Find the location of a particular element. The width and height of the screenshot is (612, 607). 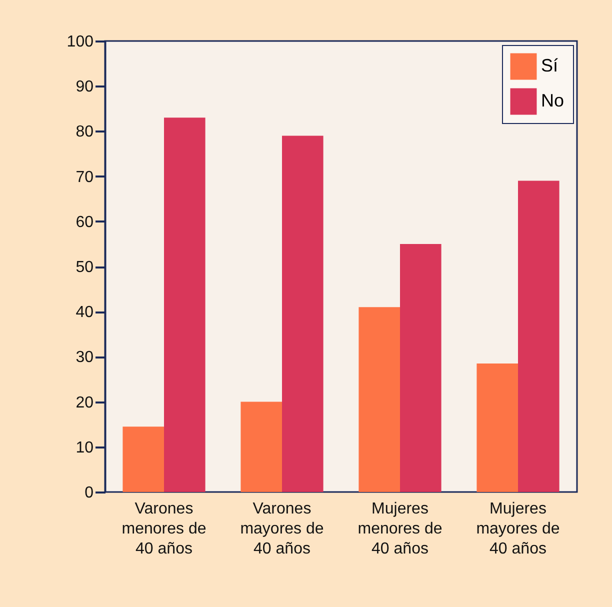

x-tick-label: Varones menores de 40 años is located at coordinates (164, 529).